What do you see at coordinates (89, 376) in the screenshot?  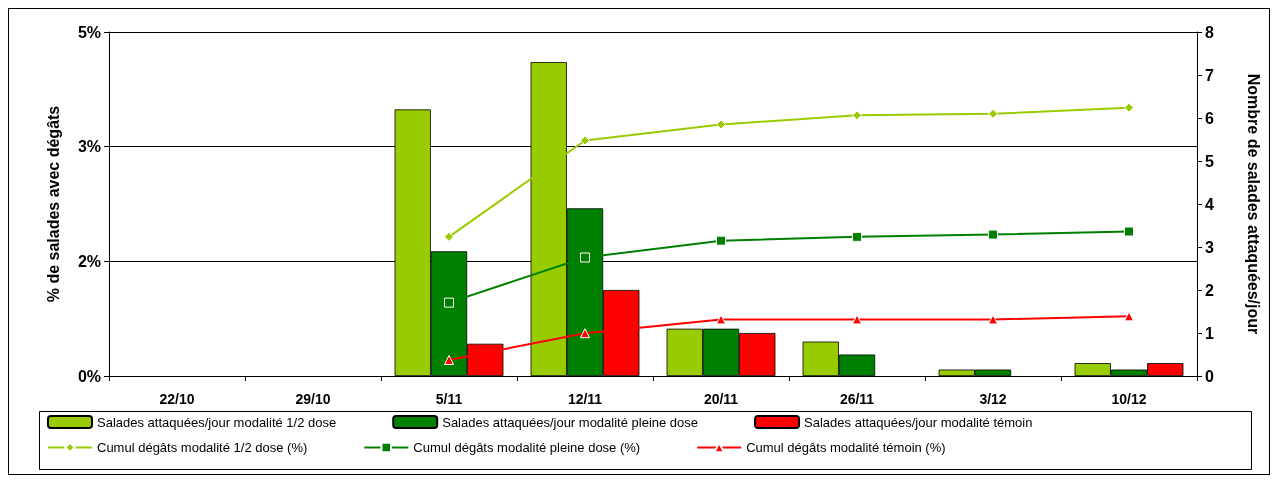 I see `y-tick-label: 0%` at bounding box center [89, 376].